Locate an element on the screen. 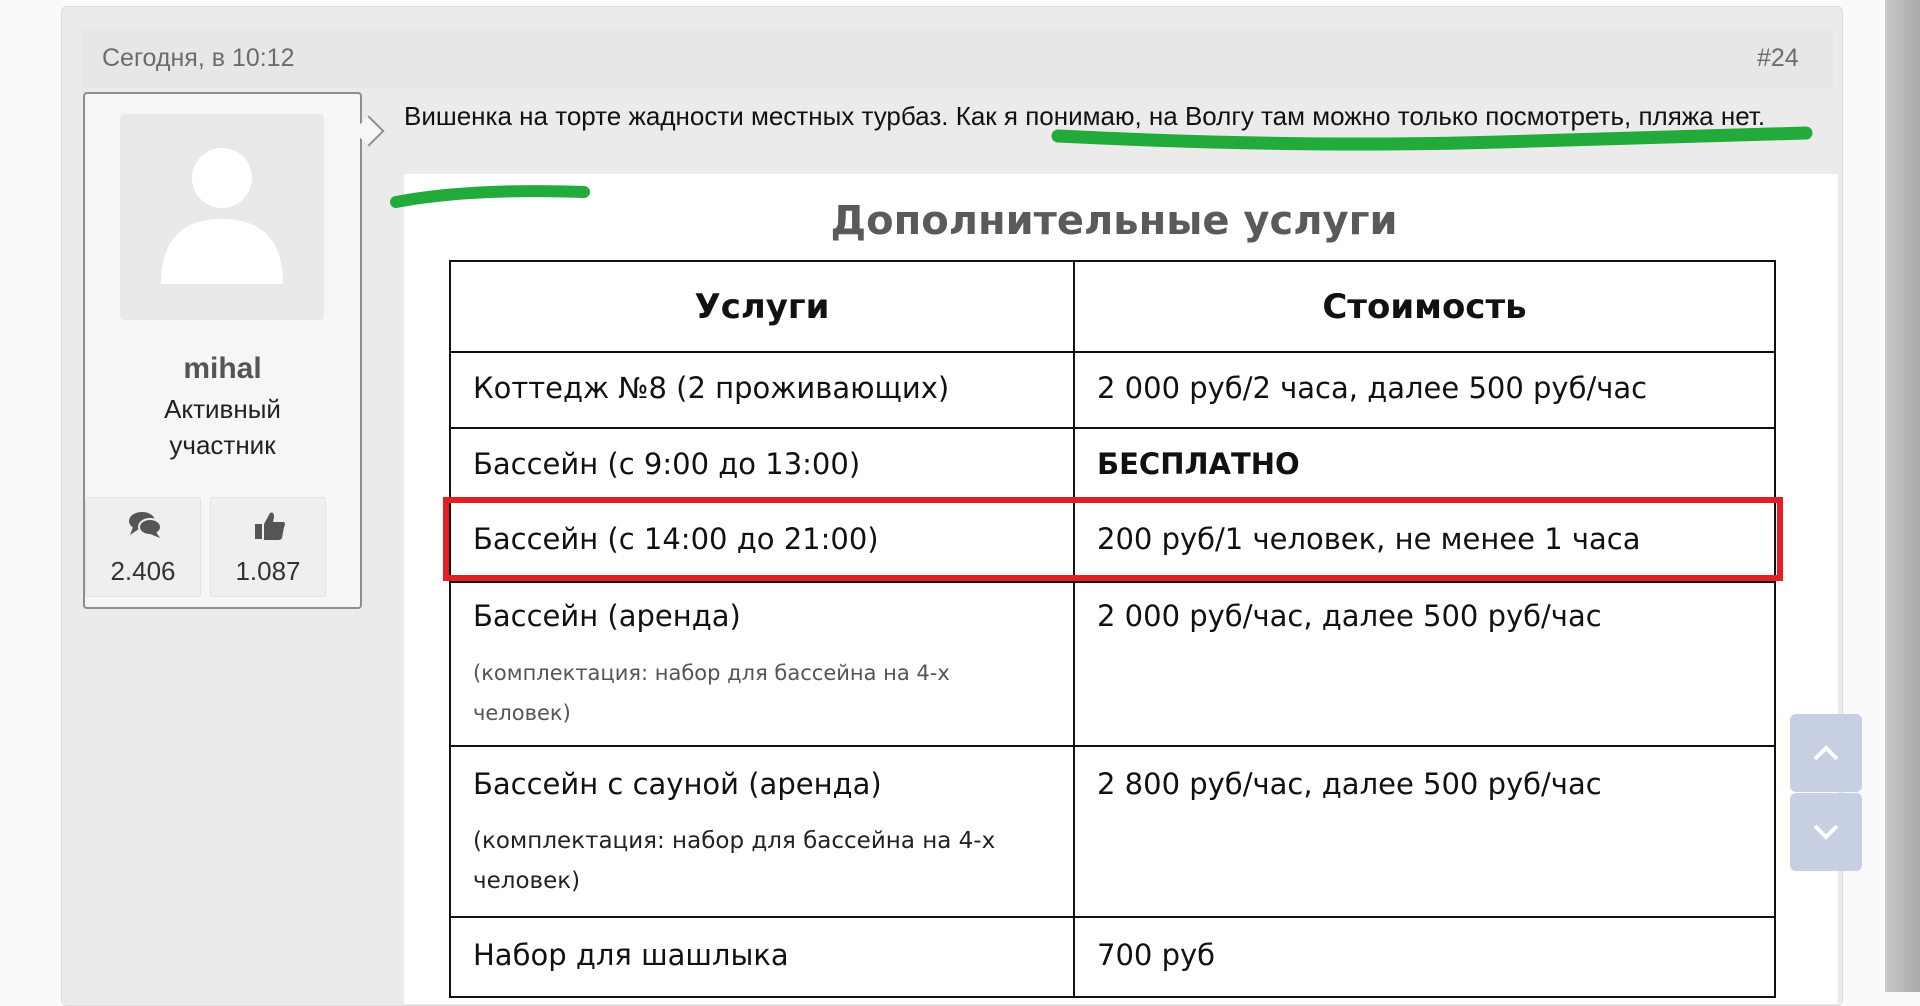 This screenshot has width=1920, height=1006. user-placeholder-icon is located at coordinates (222, 216).